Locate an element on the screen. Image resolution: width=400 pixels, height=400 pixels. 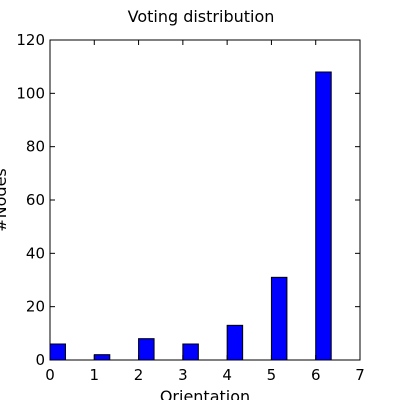
y-tick-label: 80 is located at coordinates (35, 147).